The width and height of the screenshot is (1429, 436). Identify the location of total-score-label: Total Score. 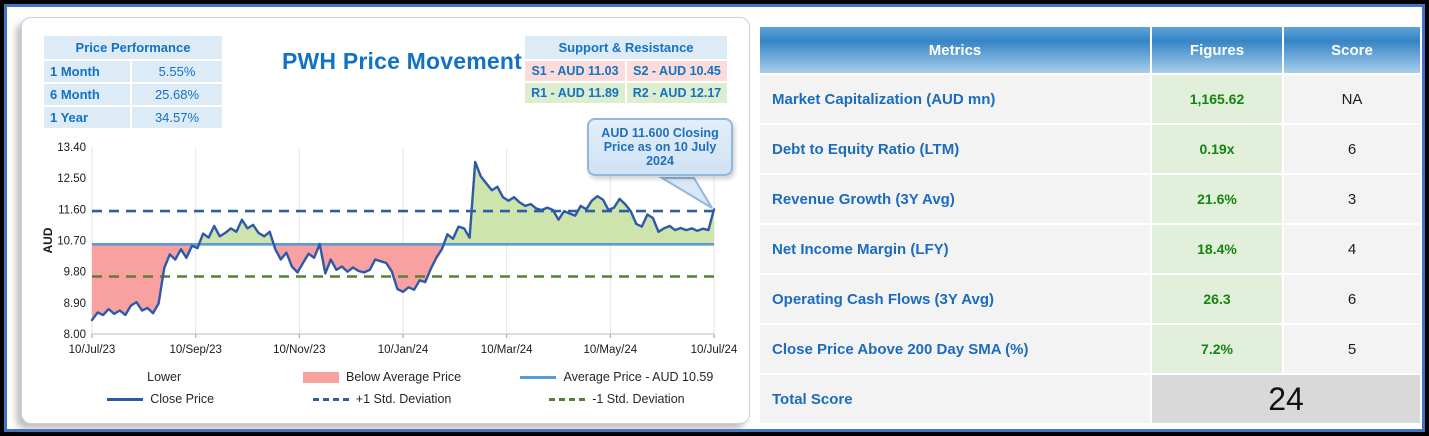
(955, 399).